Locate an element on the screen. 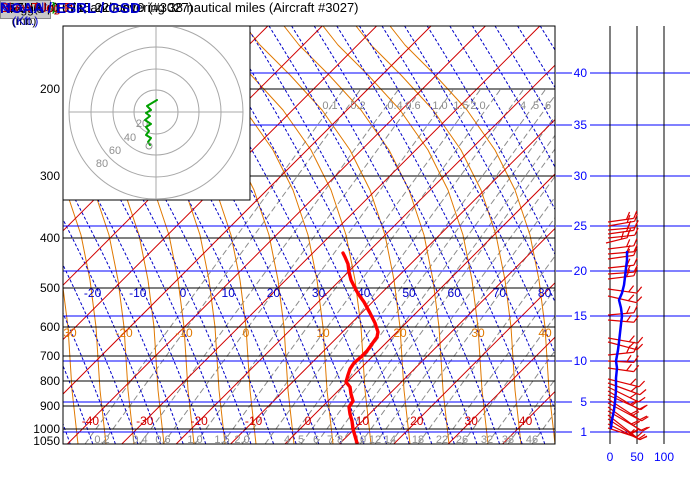 Image resolution: width=694 pixels, height=498 pixels. pressure-tick-label: 200 is located at coordinates (50, 89).